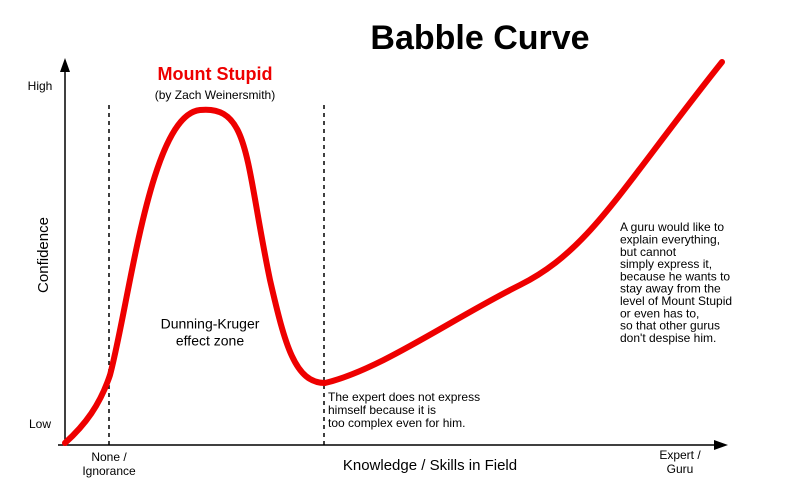 The width and height of the screenshot is (800, 500). Describe the element at coordinates (215, 74) in the screenshot. I see `peak-label: Mount Stupid` at that location.